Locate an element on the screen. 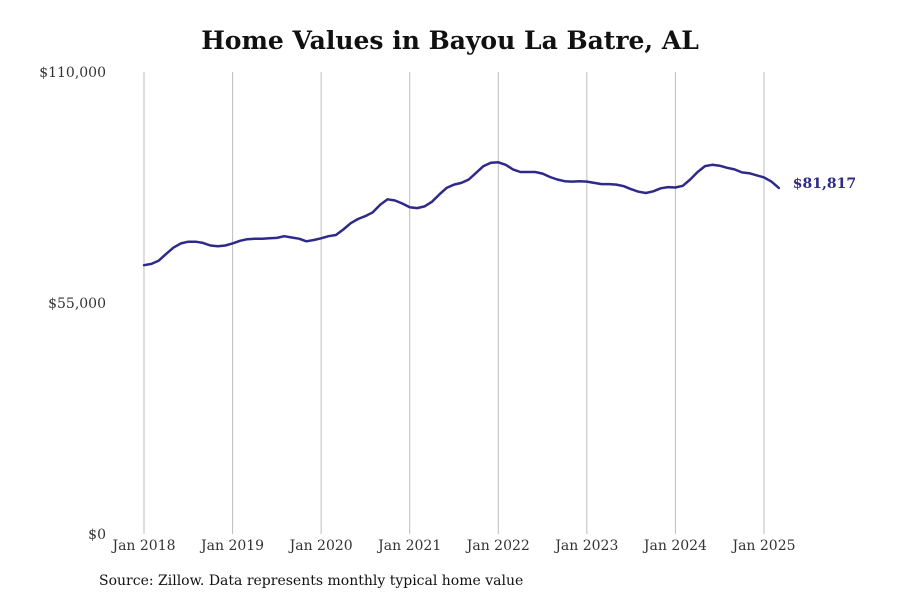 The width and height of the screenshot is (900, 600). x-tick-label: Jan 2021 is located at coordinates (408, 546).